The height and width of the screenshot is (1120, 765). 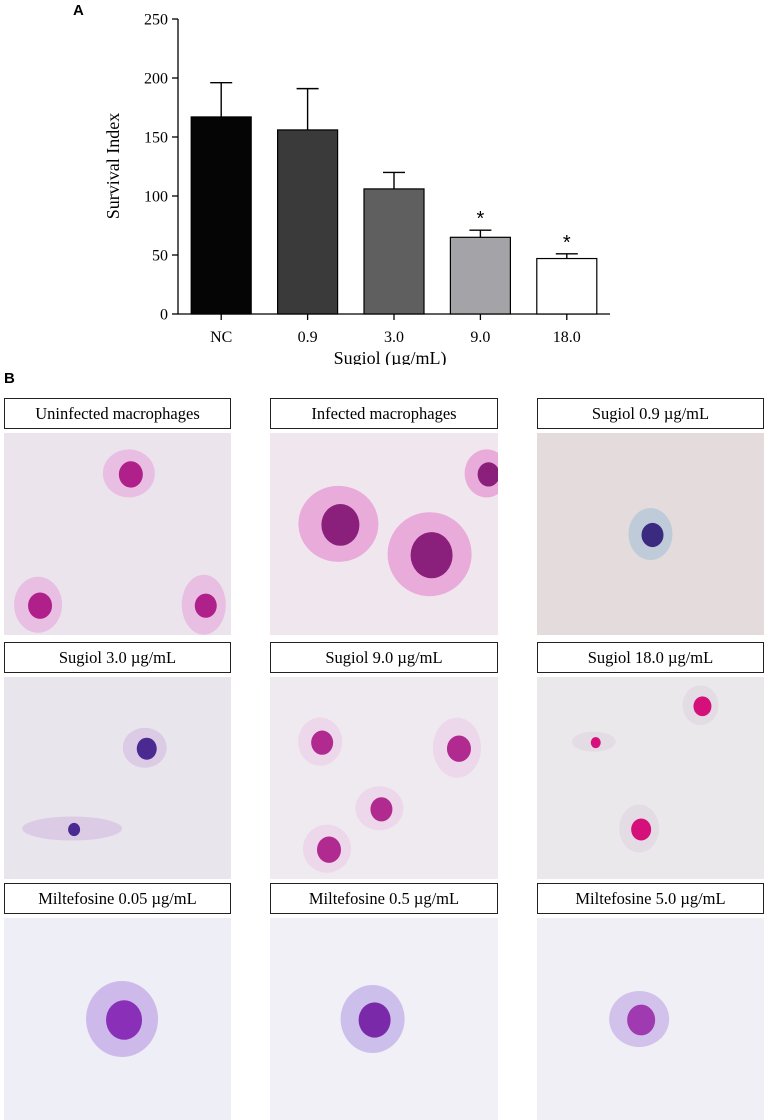 I want to click on x-tick-label: 3.0, so click(x=394, y=337).